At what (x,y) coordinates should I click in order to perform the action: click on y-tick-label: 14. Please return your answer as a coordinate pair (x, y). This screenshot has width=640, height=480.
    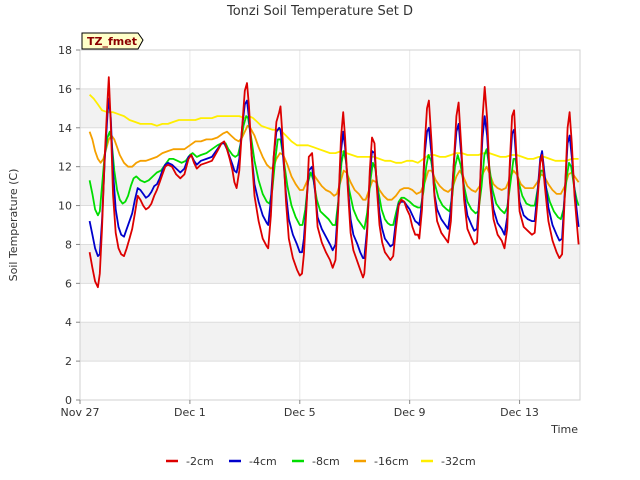
    Looking at the image, I should click on (65, 128).